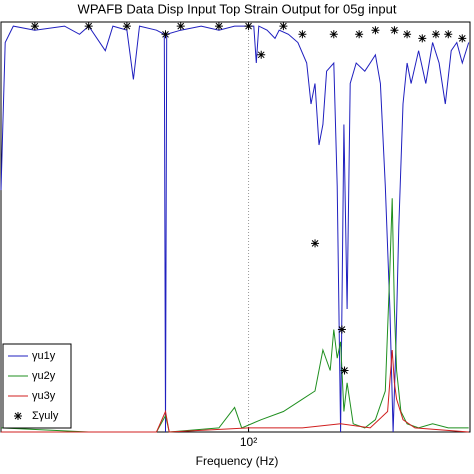 The height and width of the screenshot is (474, 474). I want to click on legend-box, so click(37, 386).